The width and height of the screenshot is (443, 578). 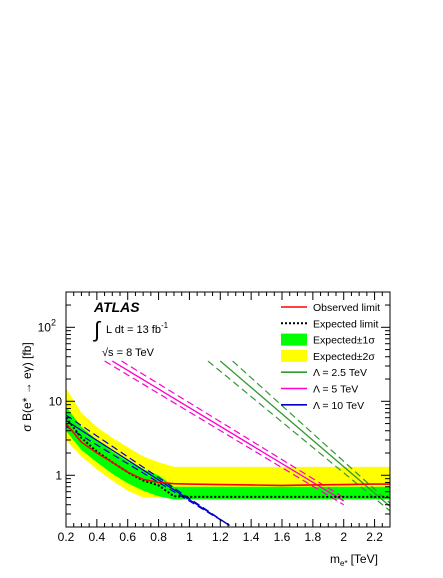 I want to click on legend-label-observed-limit: Observed limit, so click(x=346, y=308).